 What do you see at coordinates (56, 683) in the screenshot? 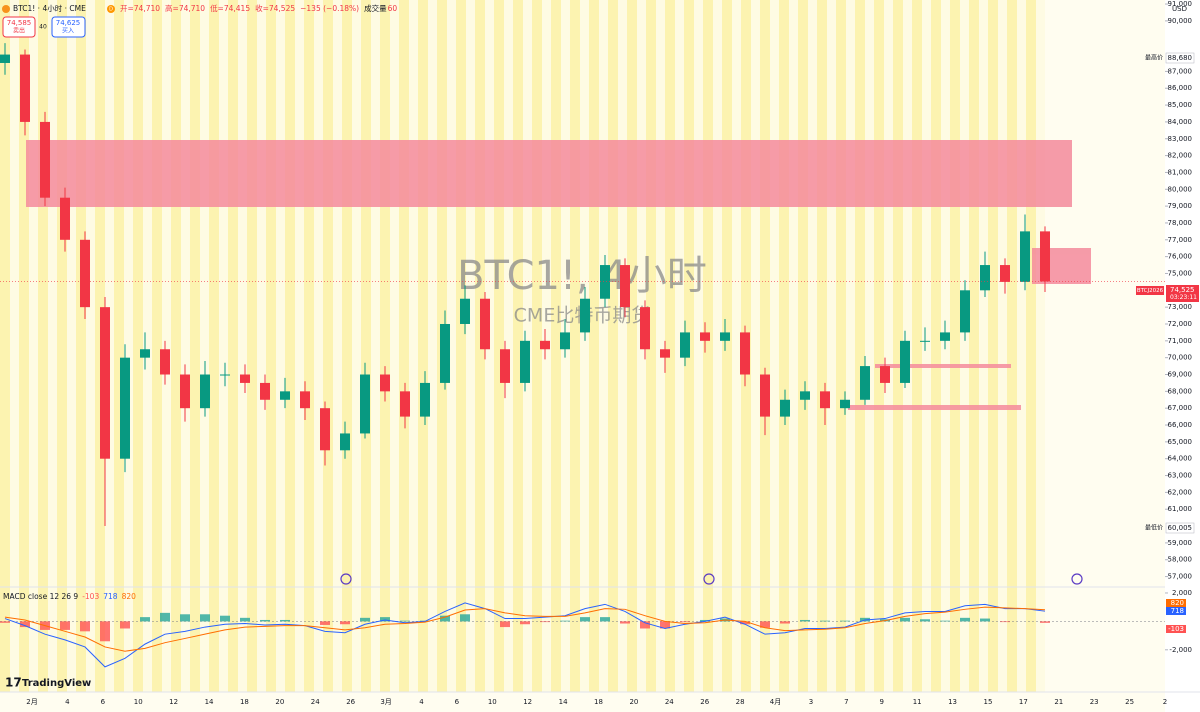
I see `brand: TradingView` at bounding box center [56, 683].